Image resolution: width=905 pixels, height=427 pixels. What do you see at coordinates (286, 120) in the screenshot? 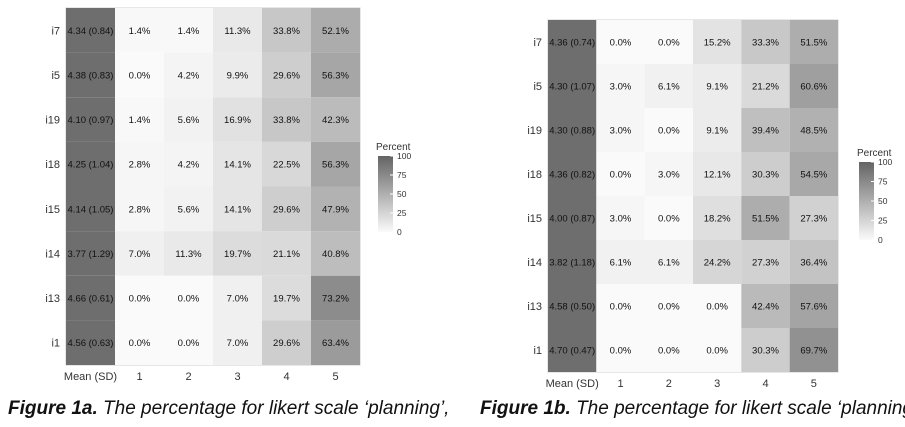
I see `cell-label-i19-4: 33.8%` at bounding box center [286, 120].